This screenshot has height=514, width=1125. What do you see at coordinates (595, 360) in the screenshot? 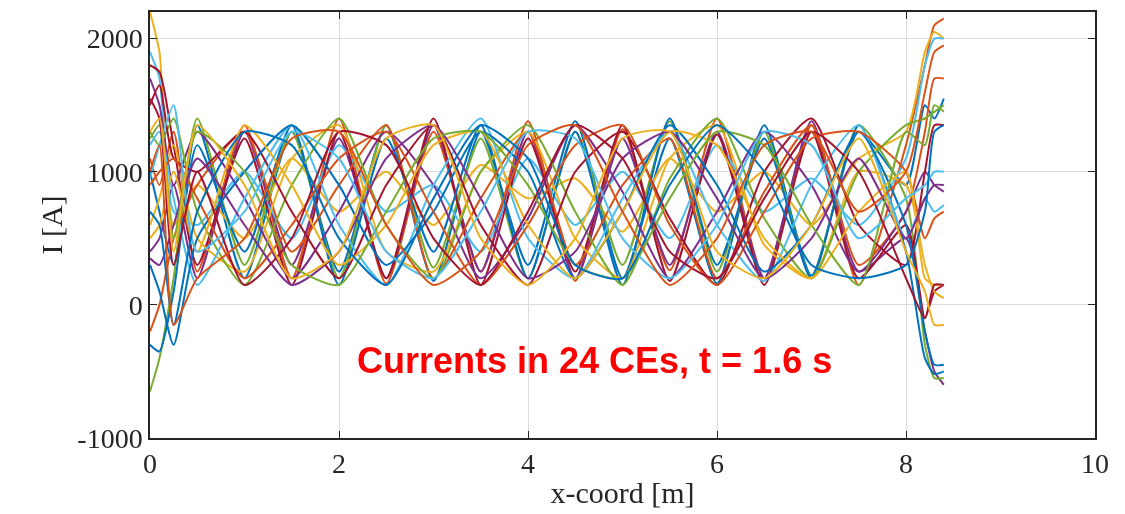
I see `annotation: Currents in 24 CEs, t = 1.6 s` at bounding box center [595, 360].